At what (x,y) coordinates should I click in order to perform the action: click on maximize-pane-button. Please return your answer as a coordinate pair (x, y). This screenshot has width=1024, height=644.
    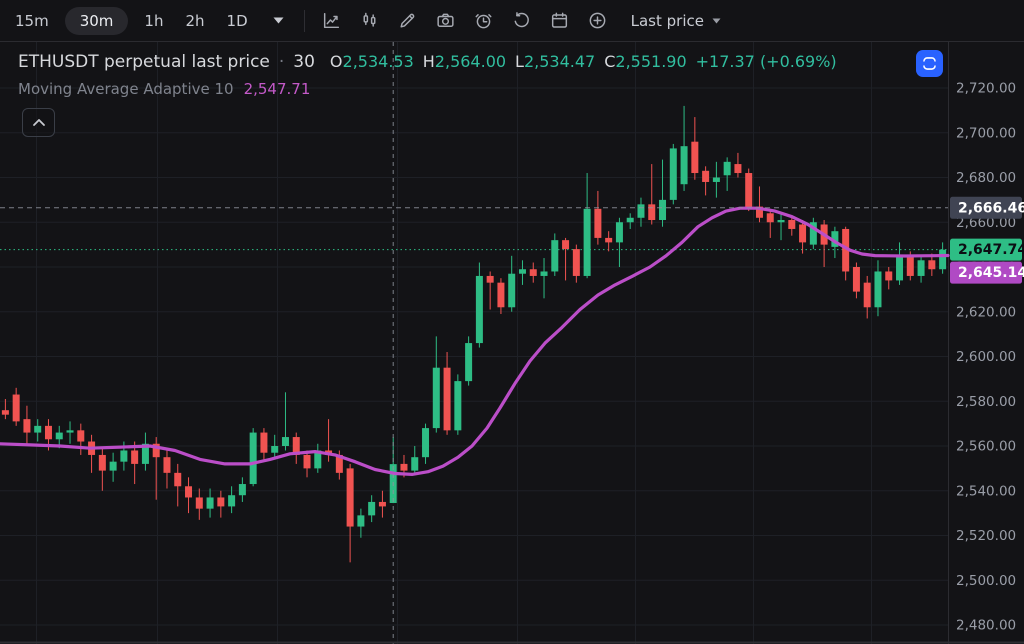
    Looking at the image, I should click on (929, 63).